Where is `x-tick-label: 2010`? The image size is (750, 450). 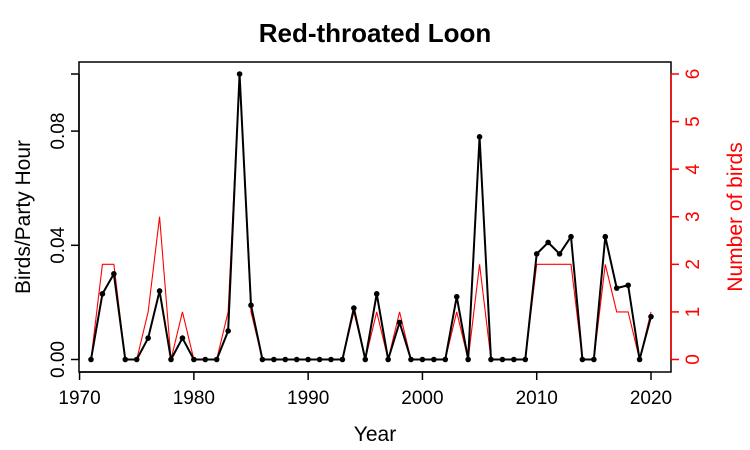
x-tick-label: 2010 is located at coordinates (537, 398).